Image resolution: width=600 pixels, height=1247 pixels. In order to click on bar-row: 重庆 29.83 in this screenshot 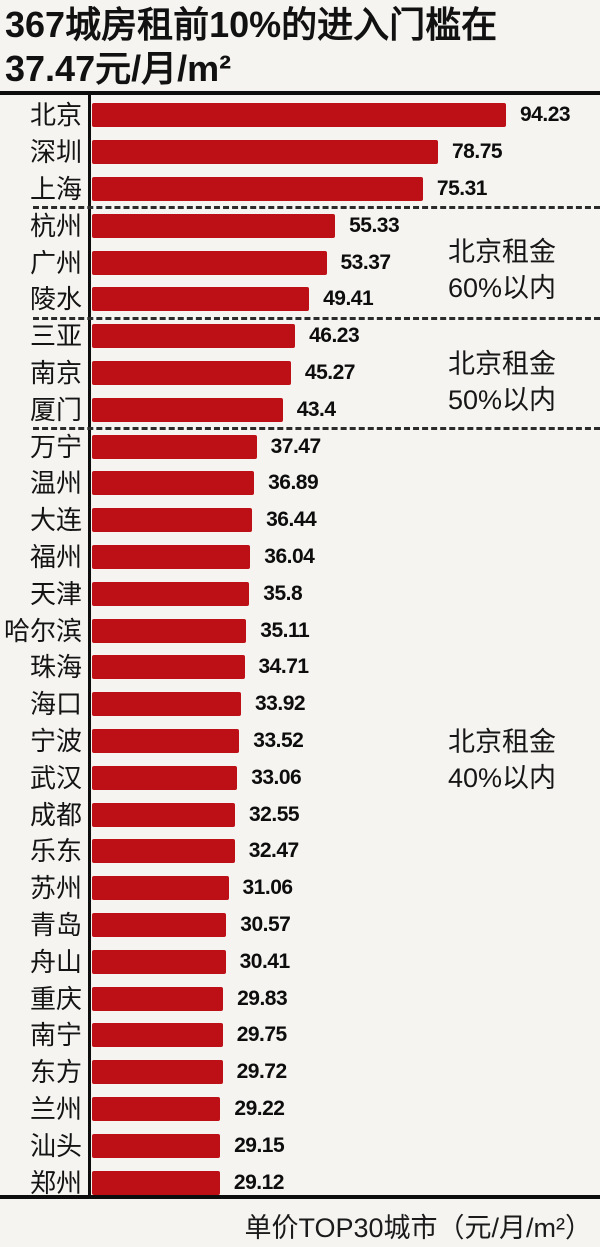, I will do `click(300, 998)`.